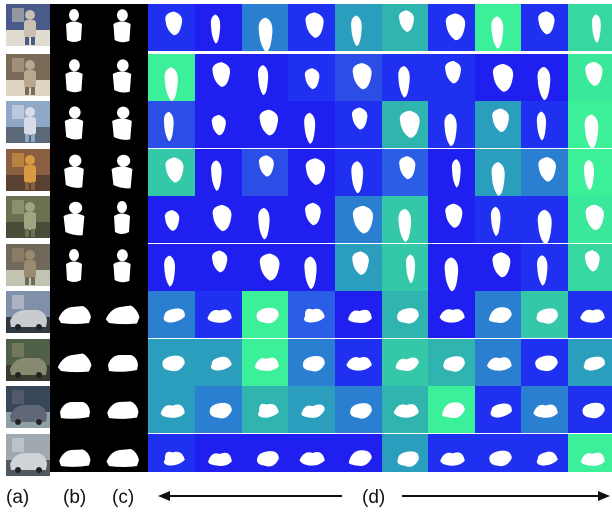 The image size is (612, 512). What do you see at coordinates (451, 362) in the screenshot?
I see `grid-cell-r8-c7` at bounding box center [451, 362].